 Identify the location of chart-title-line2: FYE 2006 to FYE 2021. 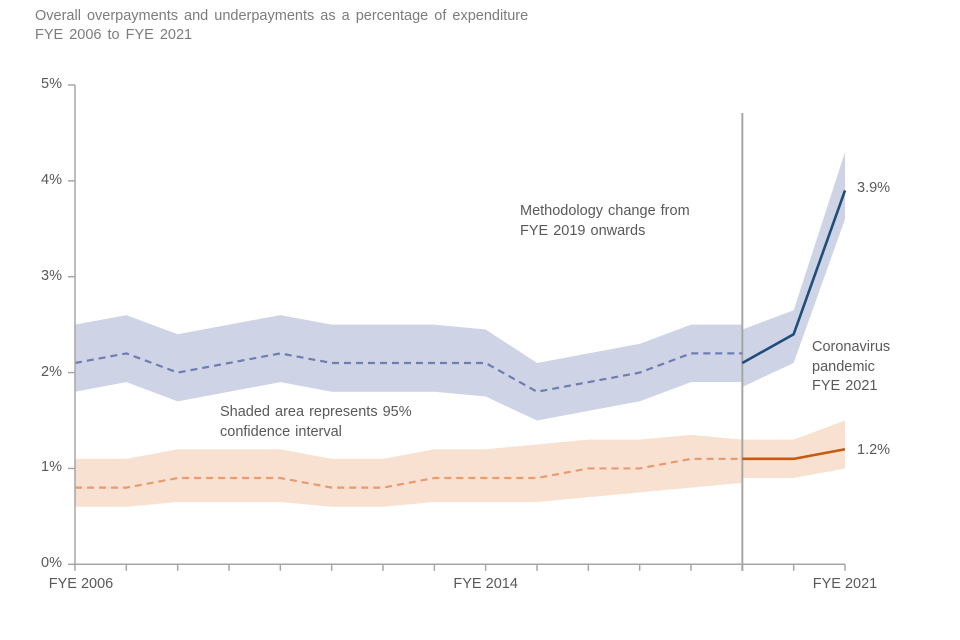
(114, 35).